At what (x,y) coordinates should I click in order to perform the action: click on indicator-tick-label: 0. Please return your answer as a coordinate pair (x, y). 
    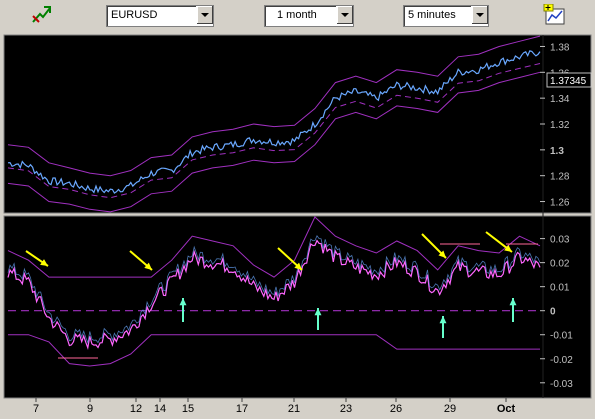
    Looking at the image, I should click on (553, 312).